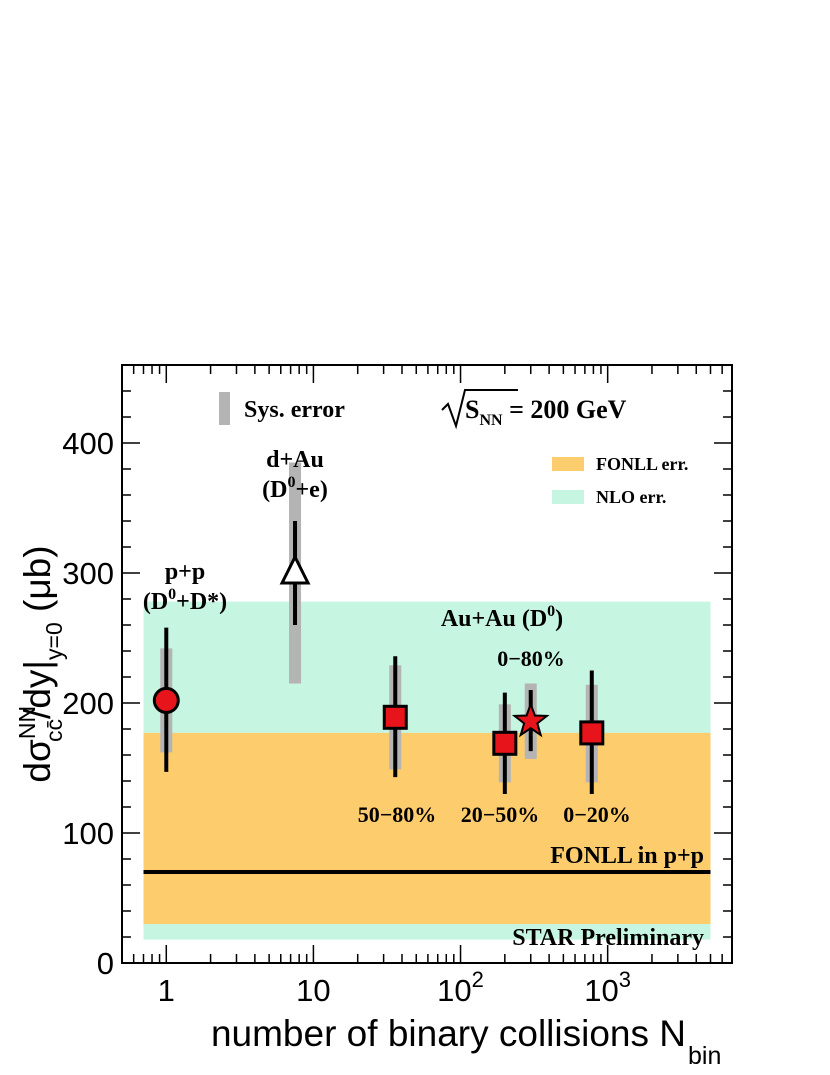  Describe the element at coordinates (224, 408) in the screenshot. I see `sys-error-key` at that location.